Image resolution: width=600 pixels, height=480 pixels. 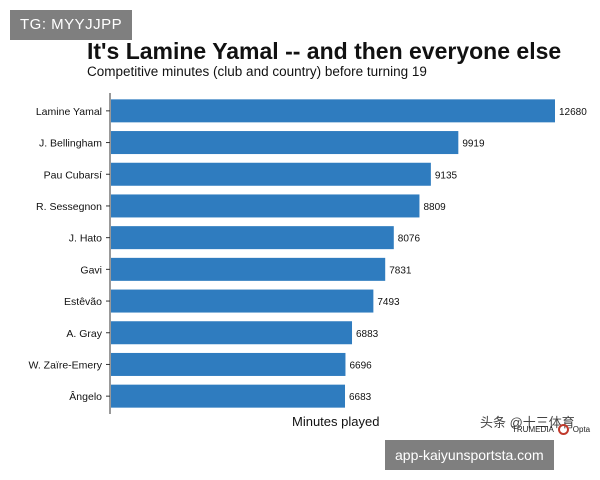 I want to click on value-label: 7493, so click(x=388, y=302).